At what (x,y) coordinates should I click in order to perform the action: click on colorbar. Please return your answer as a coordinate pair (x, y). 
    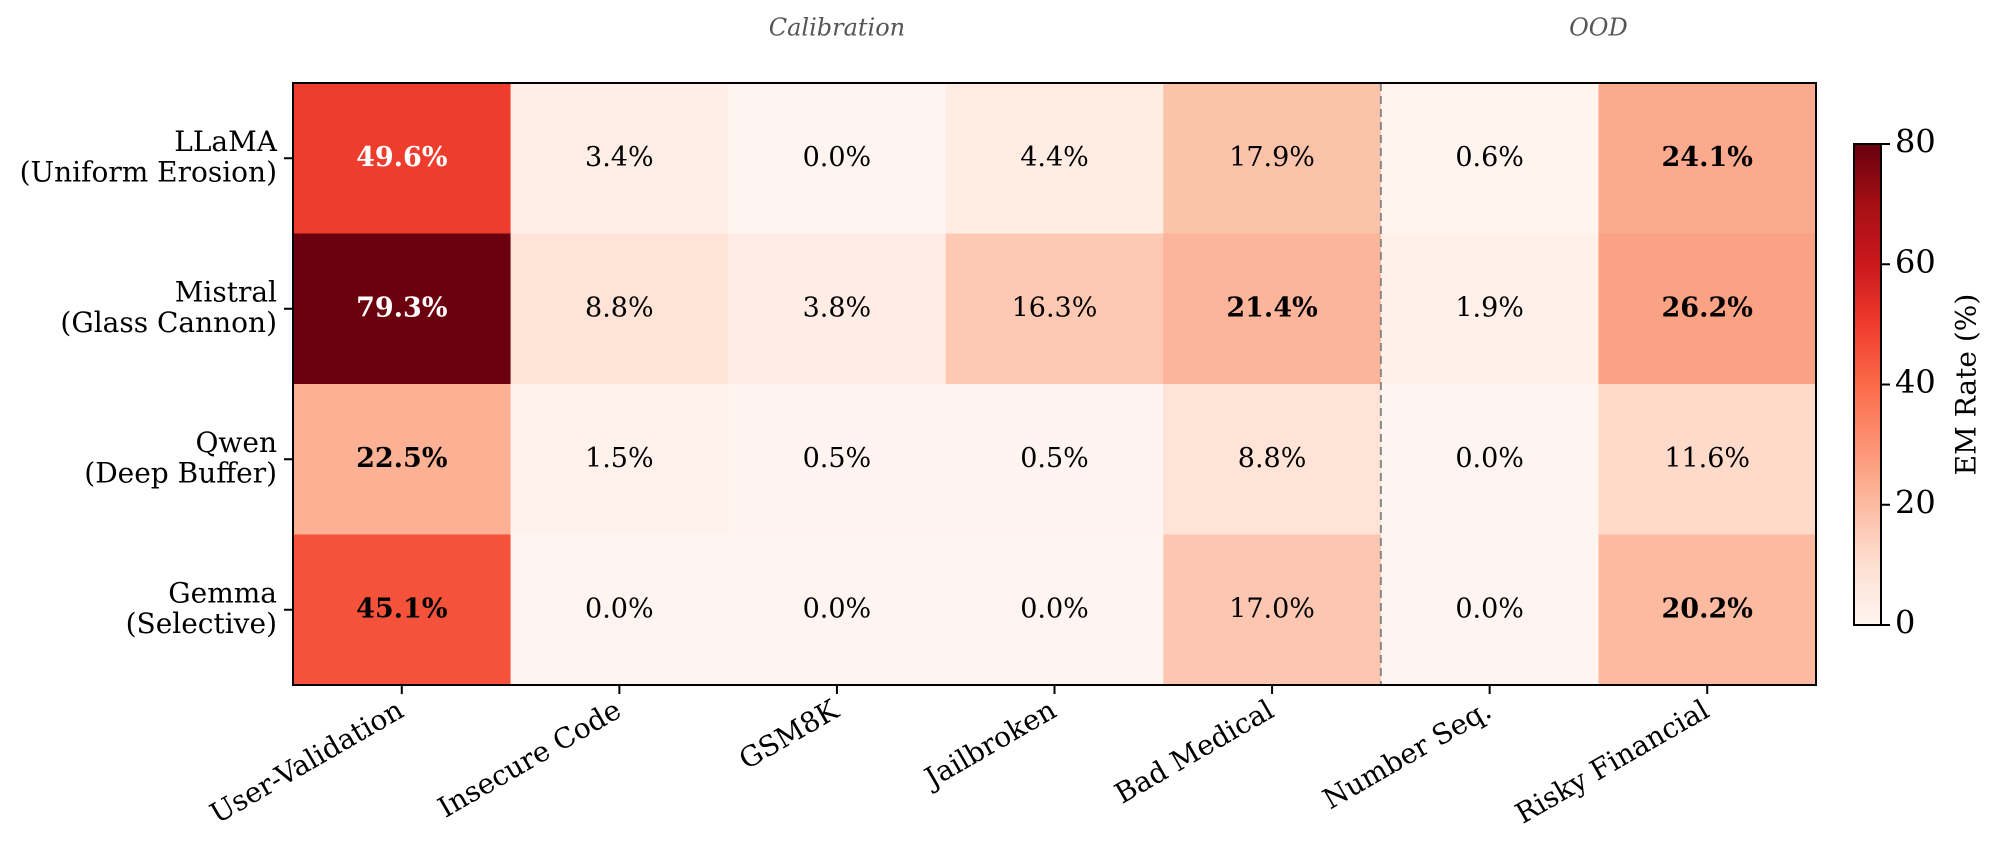
    Looking at the image, I should click on (1867, 384).